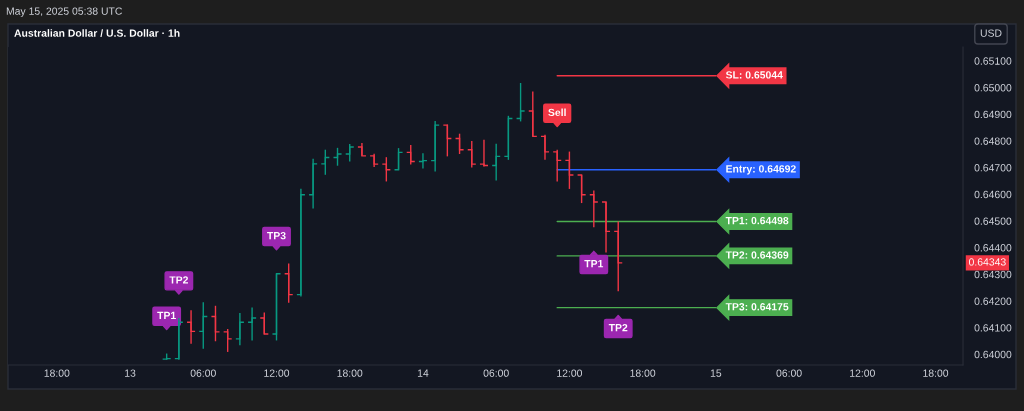 The width and height of the screenshot is (1024, 411). Describe the element at coordinates (993, 301) in the screenshot. I see `y-tick-label: 0.64200` at that location.